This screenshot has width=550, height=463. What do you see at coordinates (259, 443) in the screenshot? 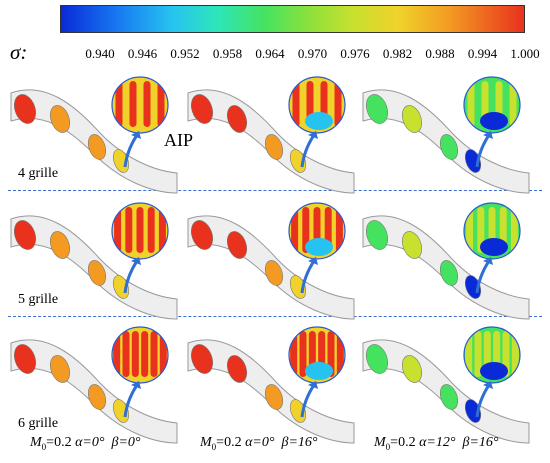
I see `caption-case-2: M0=0.2 α=0° β=16°` at bounding box center [259, 443].